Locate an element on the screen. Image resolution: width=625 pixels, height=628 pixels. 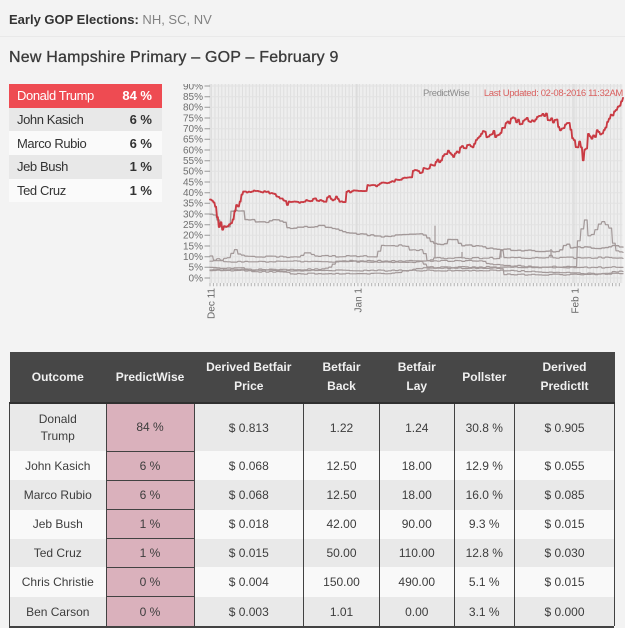
svg-text: 20% is located at coordinates (193, 236).